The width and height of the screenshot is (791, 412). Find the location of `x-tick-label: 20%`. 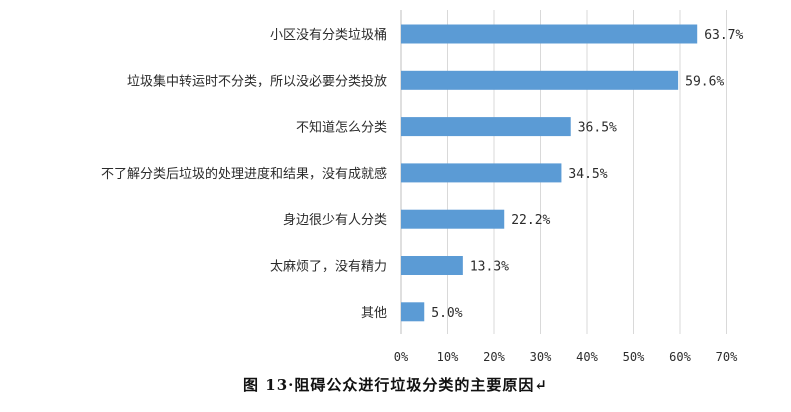

x-tick-label: 20% is located at coordinates (494, 357).